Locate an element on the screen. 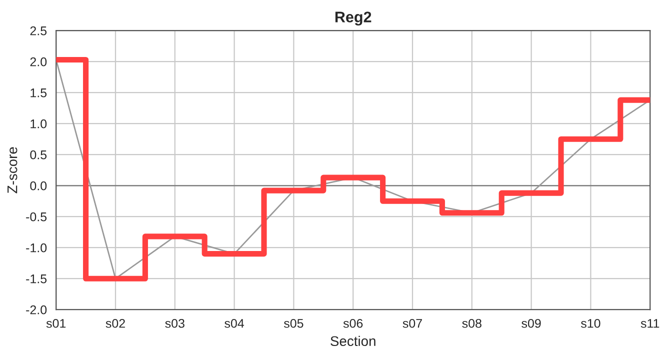 This screenshot has height=360, width=660. y-tick-label: -1.0 is located at coordinates (36, 247).